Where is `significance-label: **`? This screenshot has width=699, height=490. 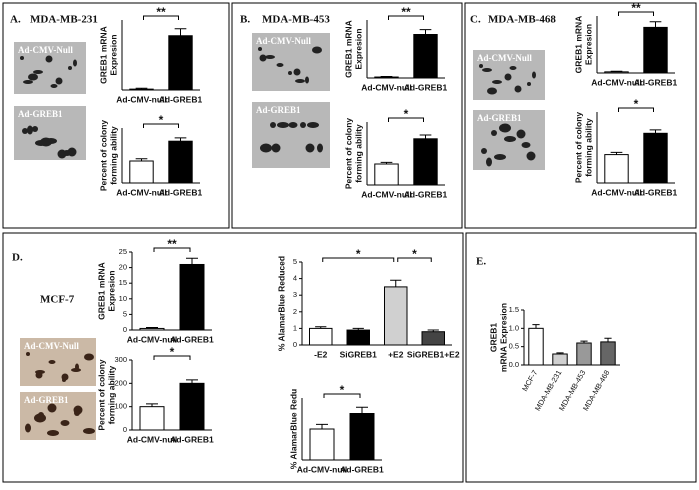
significance-label: ** is located at coordinates (636, 8).